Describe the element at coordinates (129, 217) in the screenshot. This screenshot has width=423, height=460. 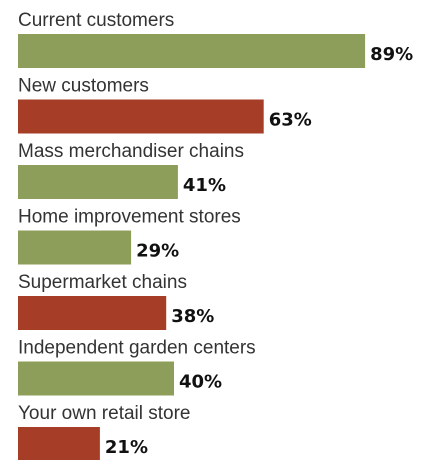
I see `category-label-home-improvement-stores: Home improvement stores` at that location.